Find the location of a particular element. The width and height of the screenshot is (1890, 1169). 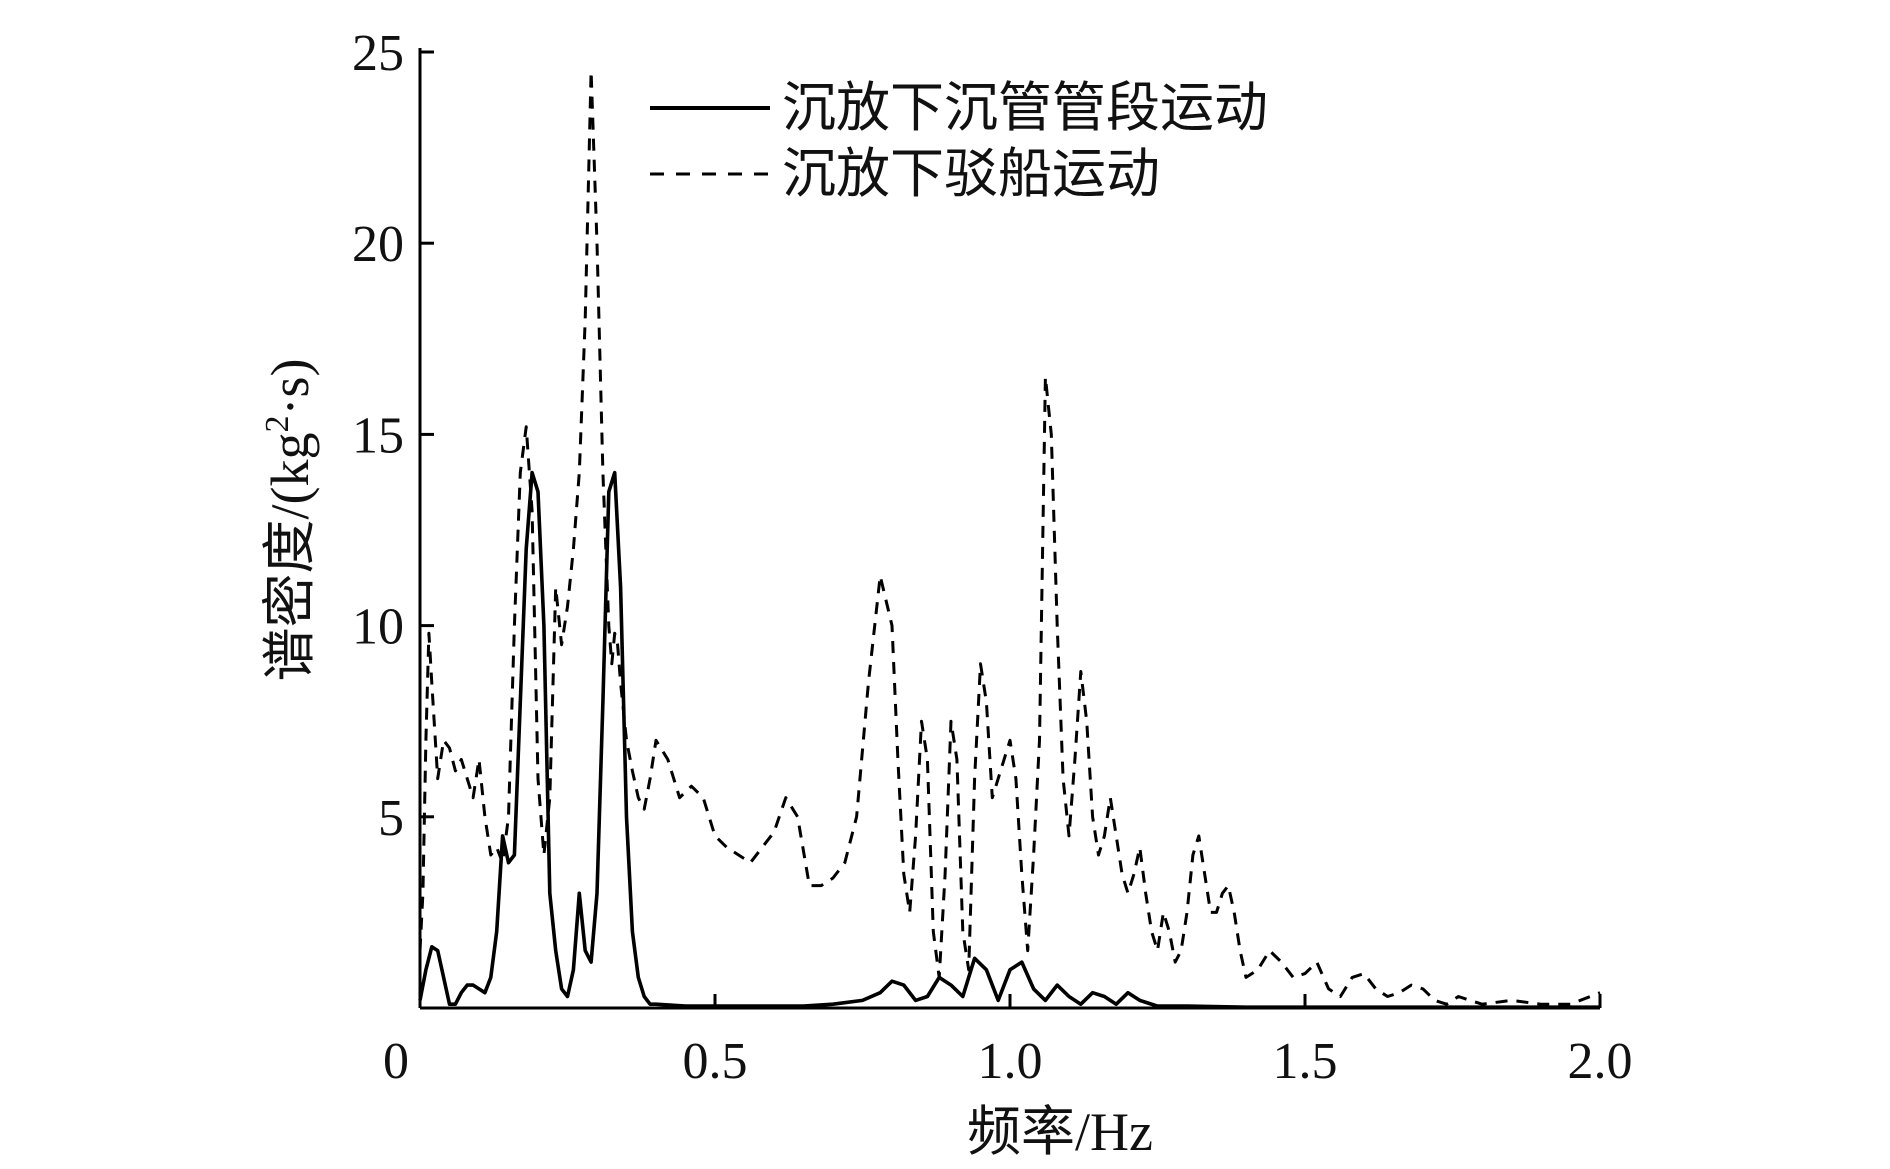

legend-label-solid: 沉放下沉管管段运动 is located at coordinates (1025, 108).